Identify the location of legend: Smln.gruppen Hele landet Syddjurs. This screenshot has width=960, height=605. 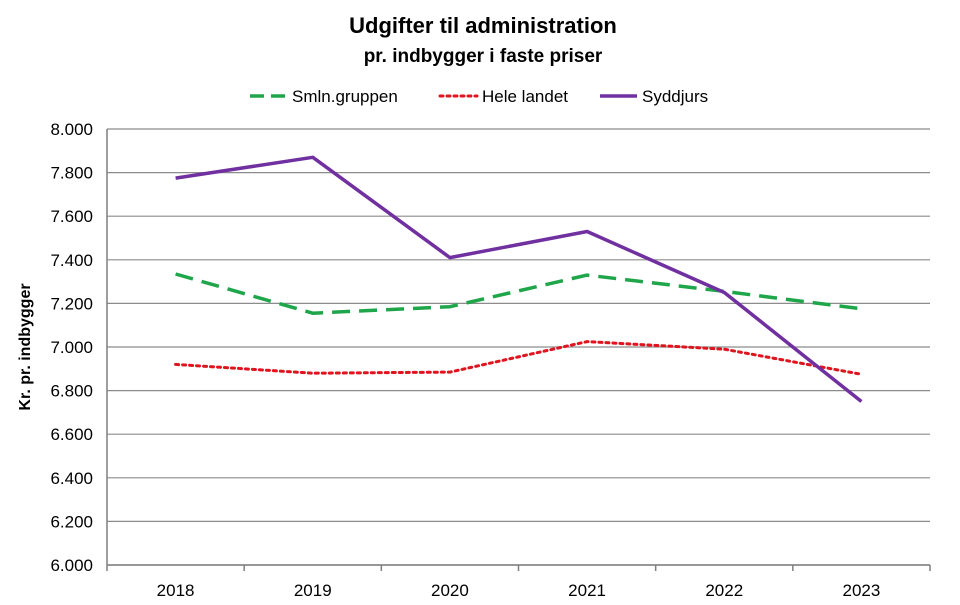
(479, 96).